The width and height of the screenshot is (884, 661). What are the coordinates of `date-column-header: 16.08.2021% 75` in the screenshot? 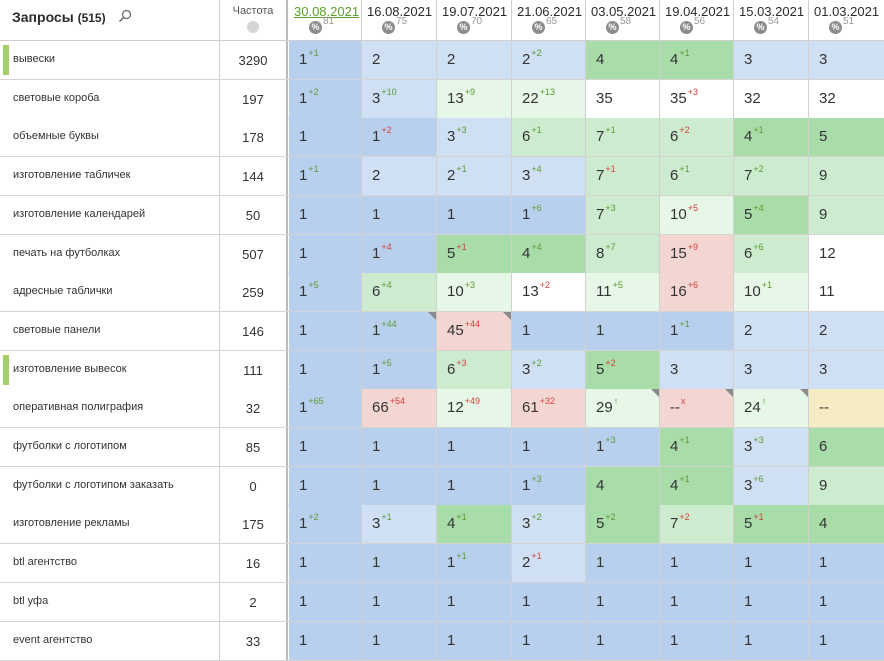 It's located at (399, 20).